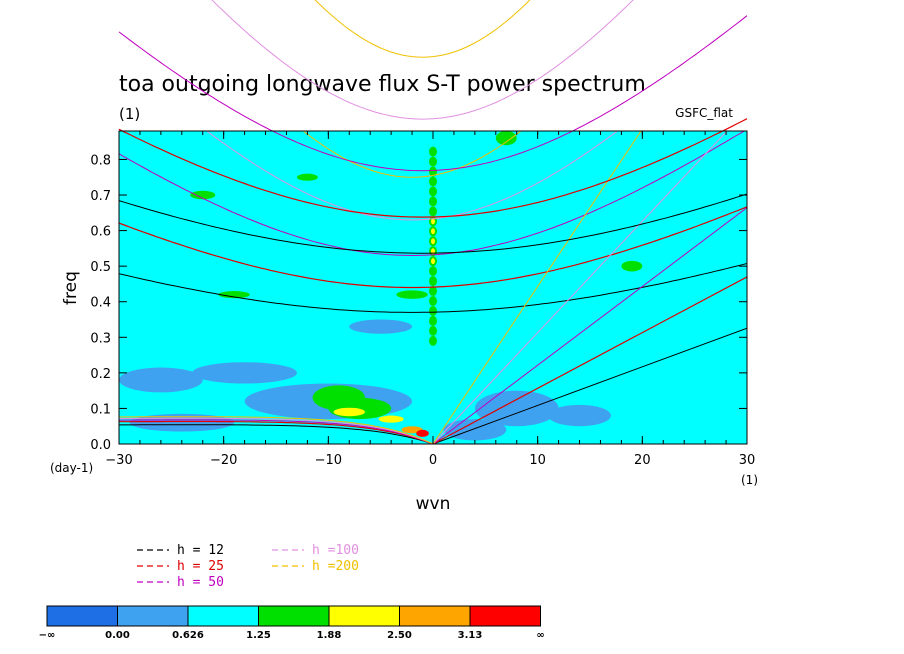 This screenshot has width=904, height=654. I want to click on colorbar-label: 0.626, so click(188, 635).